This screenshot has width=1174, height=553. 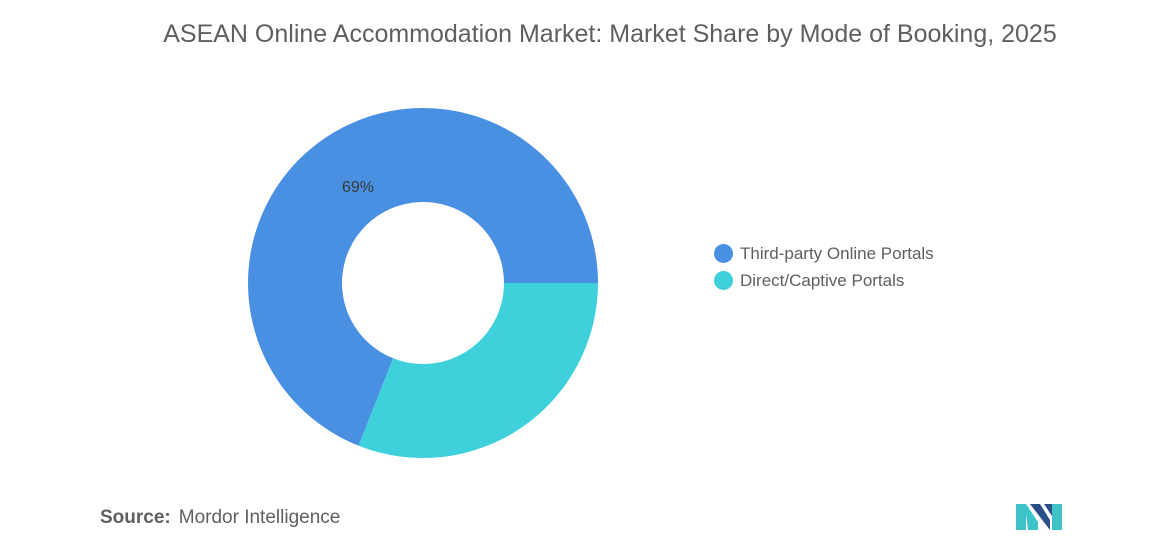 I want to click on data-labels: 69%, so click(x=358, y=187).